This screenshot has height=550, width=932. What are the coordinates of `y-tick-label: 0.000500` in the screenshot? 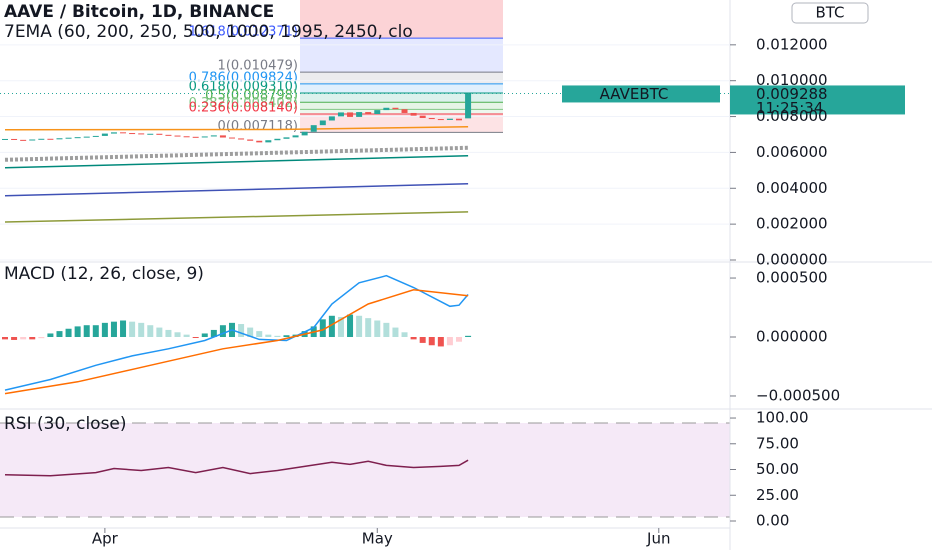 It's located at (792, 278).